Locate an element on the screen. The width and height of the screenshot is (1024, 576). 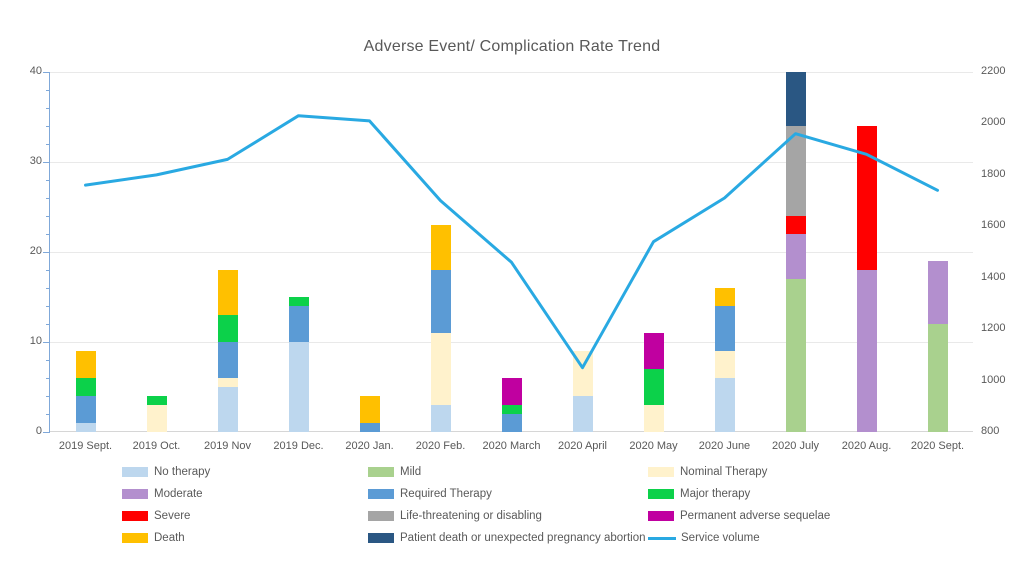
legend-label-permanent-adverse-sequelae: Permanent adverse sequelae is located at coordinates (755, 516).